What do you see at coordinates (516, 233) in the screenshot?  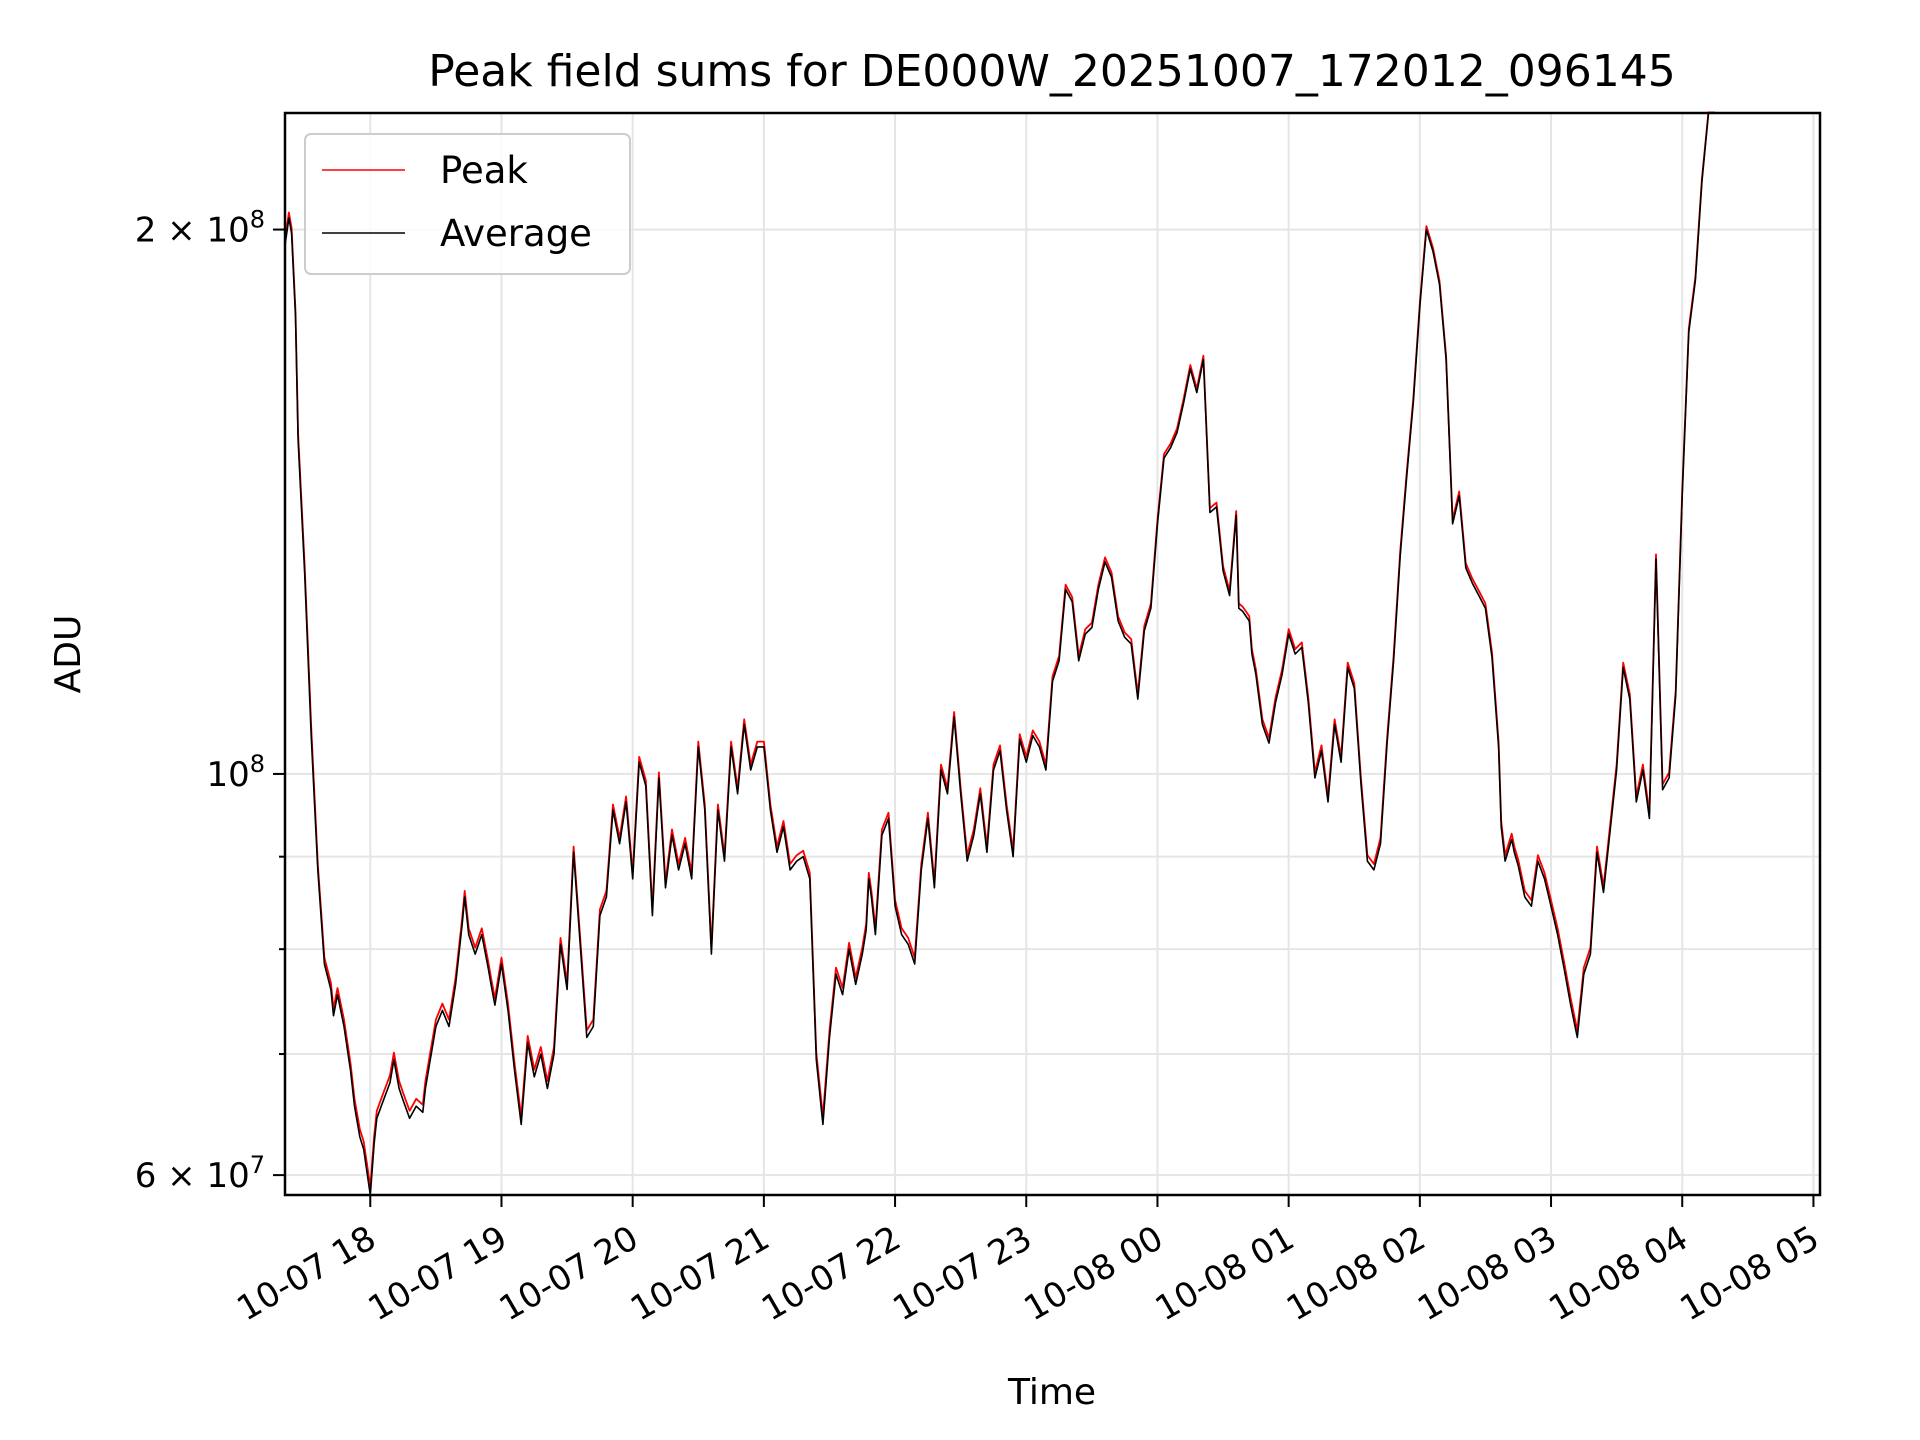 I see `legend-average-label: Average` at bounding box center [516, 233].